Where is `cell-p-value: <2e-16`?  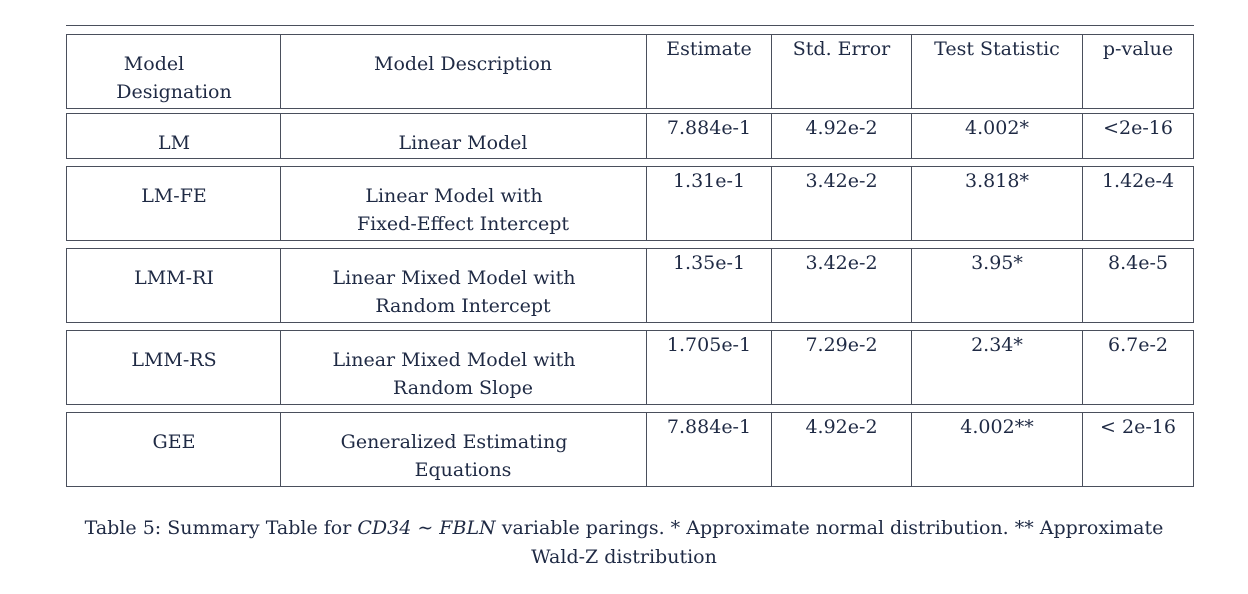 cell-p-value: <2e-16 is located at coordinates (1138, 128).